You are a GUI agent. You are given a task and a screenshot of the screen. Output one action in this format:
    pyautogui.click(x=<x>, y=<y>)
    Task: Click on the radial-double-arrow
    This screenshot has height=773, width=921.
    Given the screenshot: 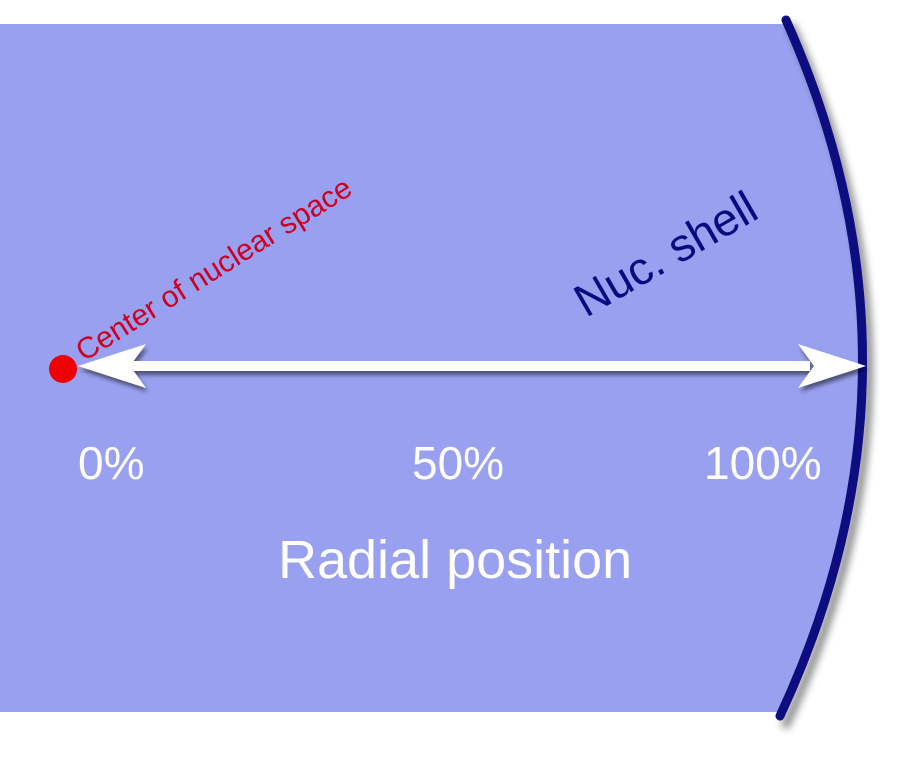 What is the action you would take?
    pyautogui.click(x=472, y=366)
    